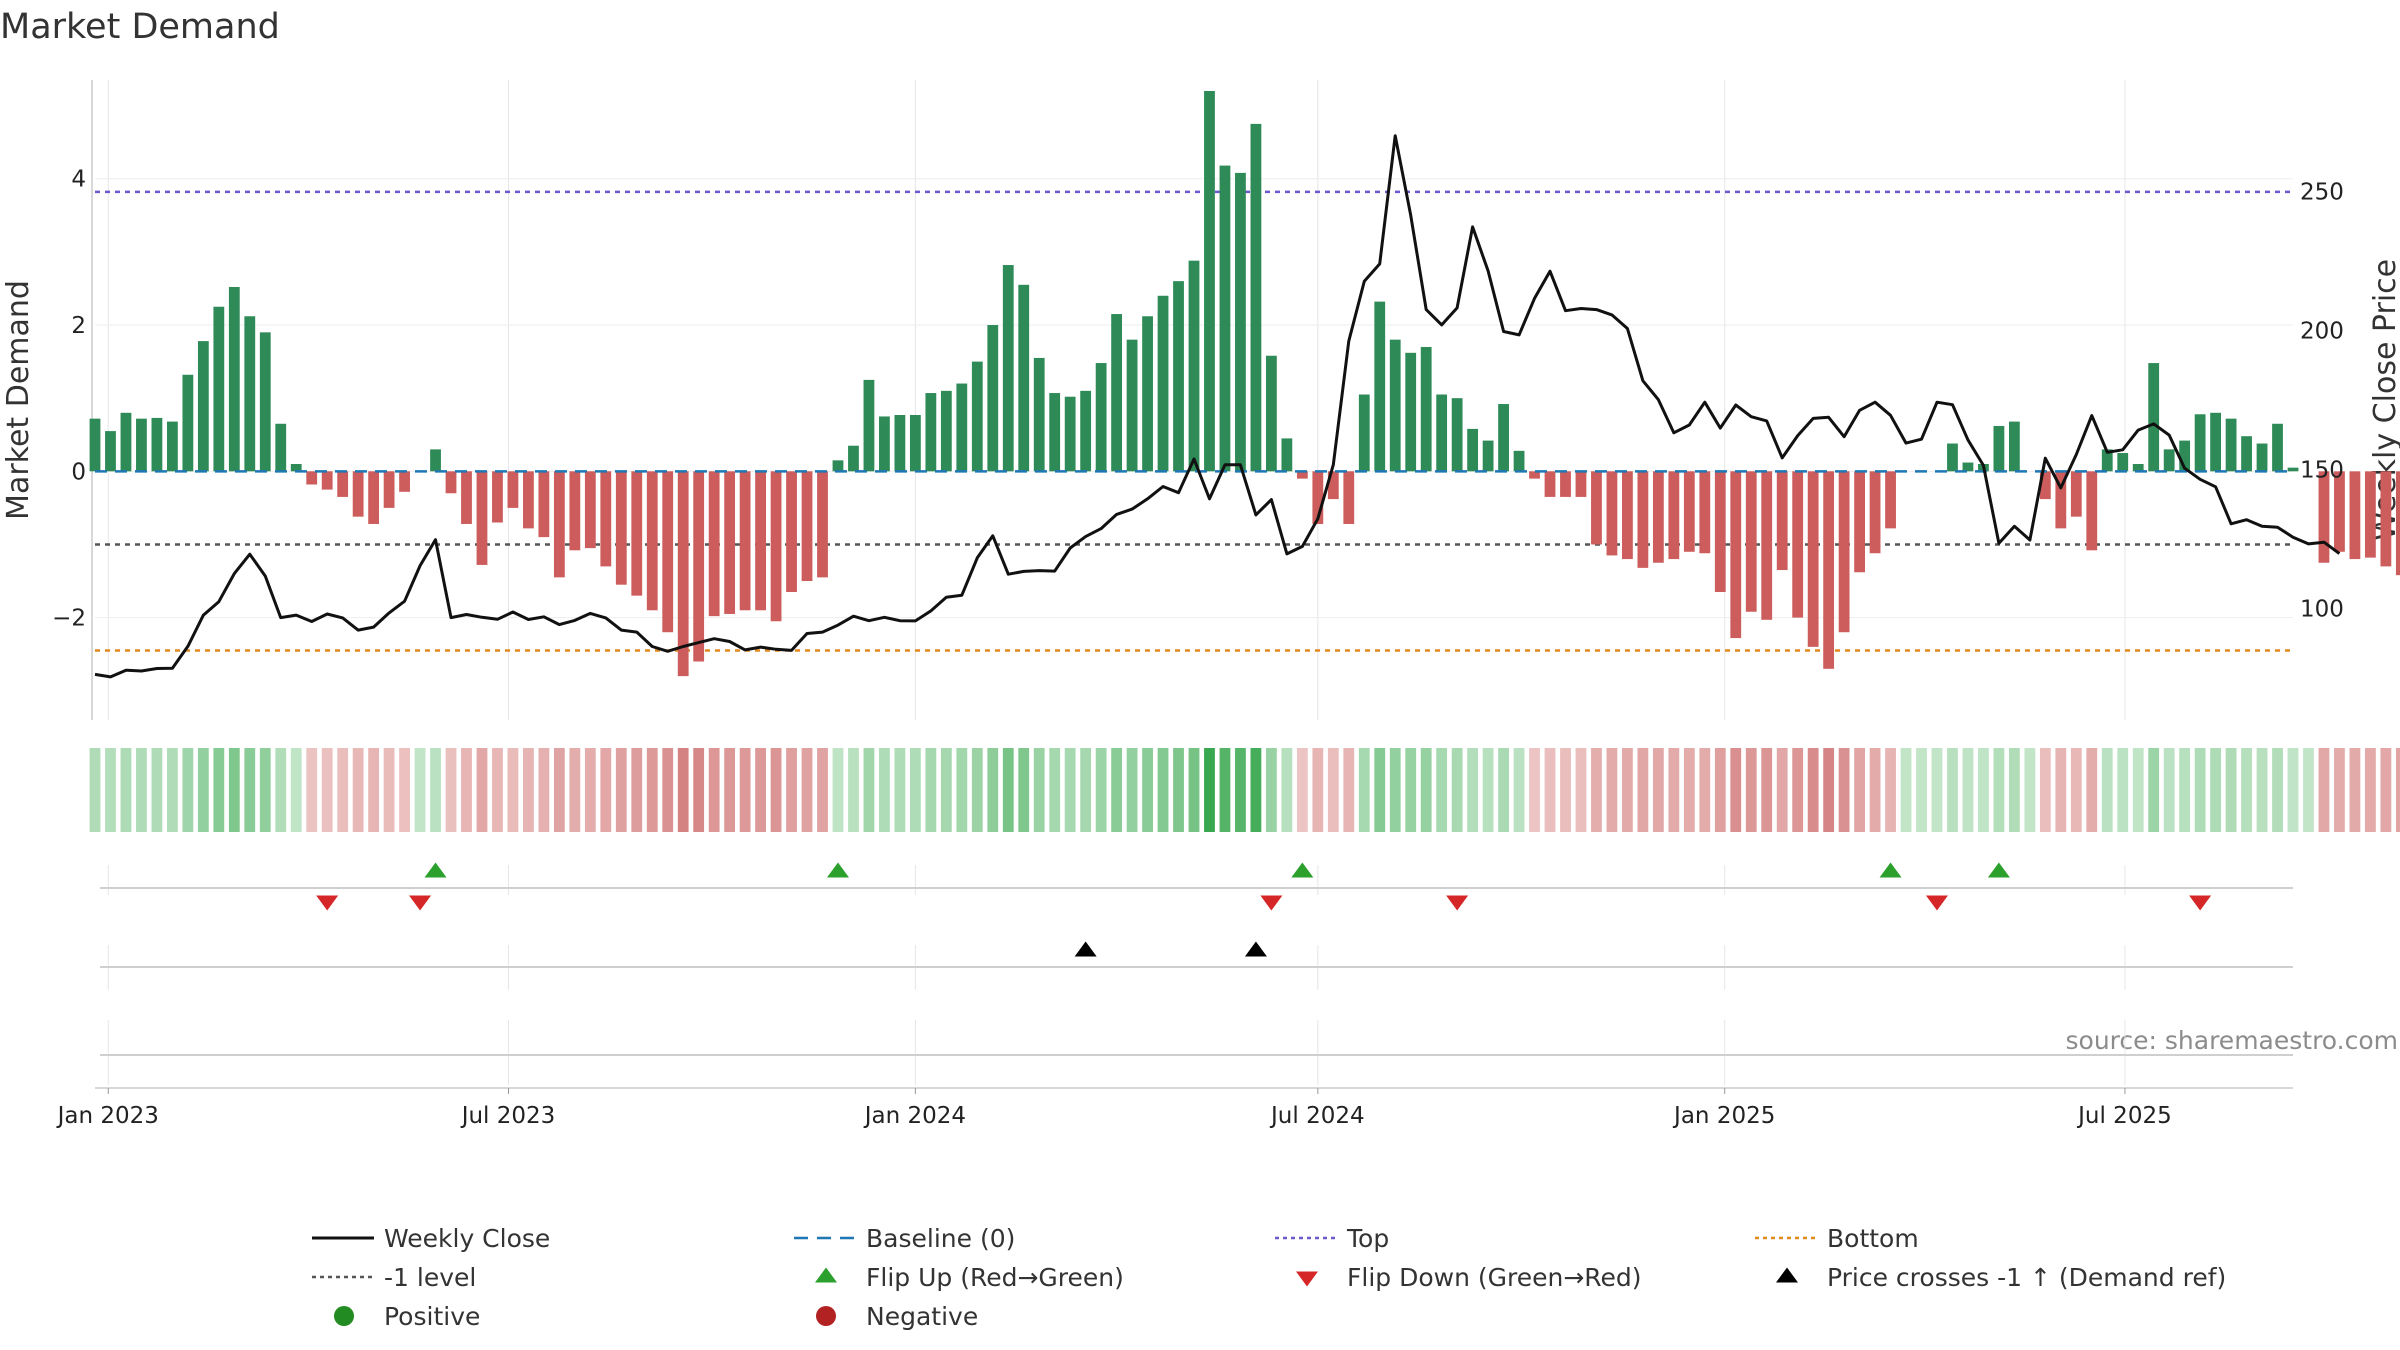  What do you see at coordinates (430, 1277) in the screenshot?
I see `legend-label: -1 level` at bounding box center [430, 1277].